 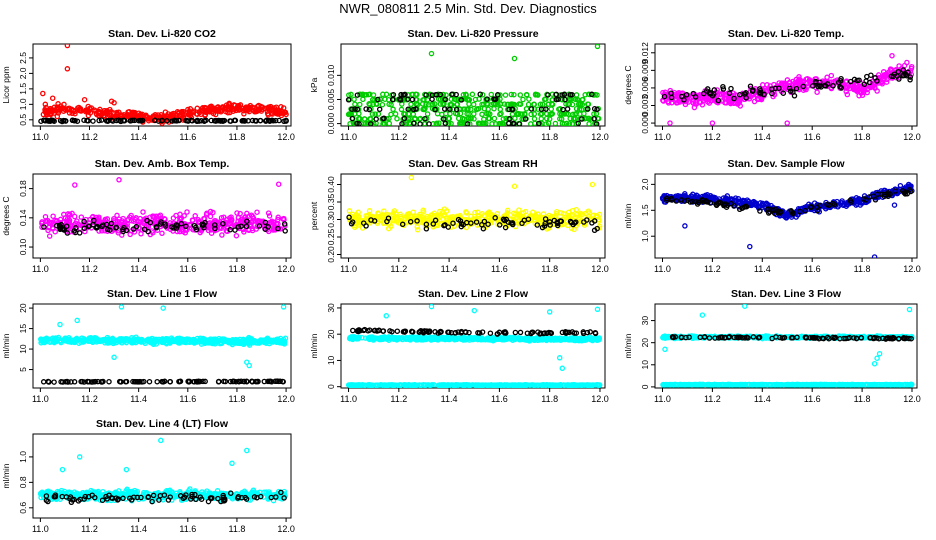 What do you see at coordinates (786, 216) in the screenshot?
I see `plot-frame` at bounding box center [786, 216].